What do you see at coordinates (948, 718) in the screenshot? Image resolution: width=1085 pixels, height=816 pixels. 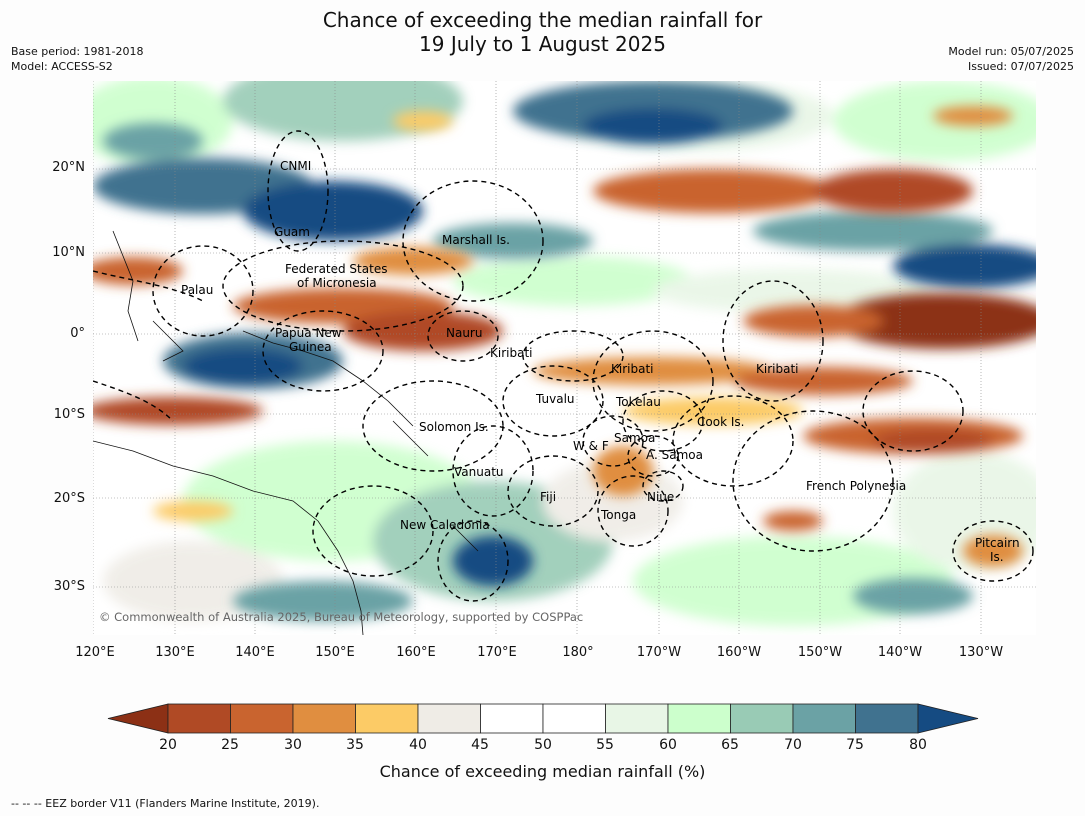 I see `colorbar-extension-high` at bounding box center [948, 718].